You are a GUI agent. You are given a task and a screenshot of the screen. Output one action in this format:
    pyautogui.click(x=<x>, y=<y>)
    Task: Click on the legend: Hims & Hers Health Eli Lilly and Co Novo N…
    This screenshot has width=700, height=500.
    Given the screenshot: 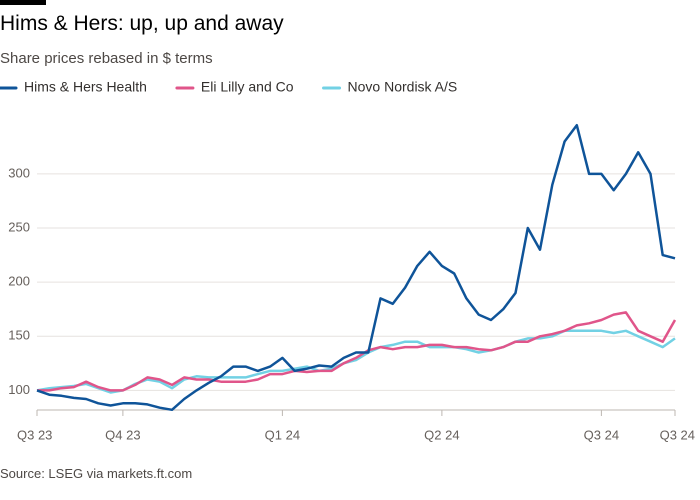 What is the action you would take?
    pyautogui.click(x=228, y=87)
    